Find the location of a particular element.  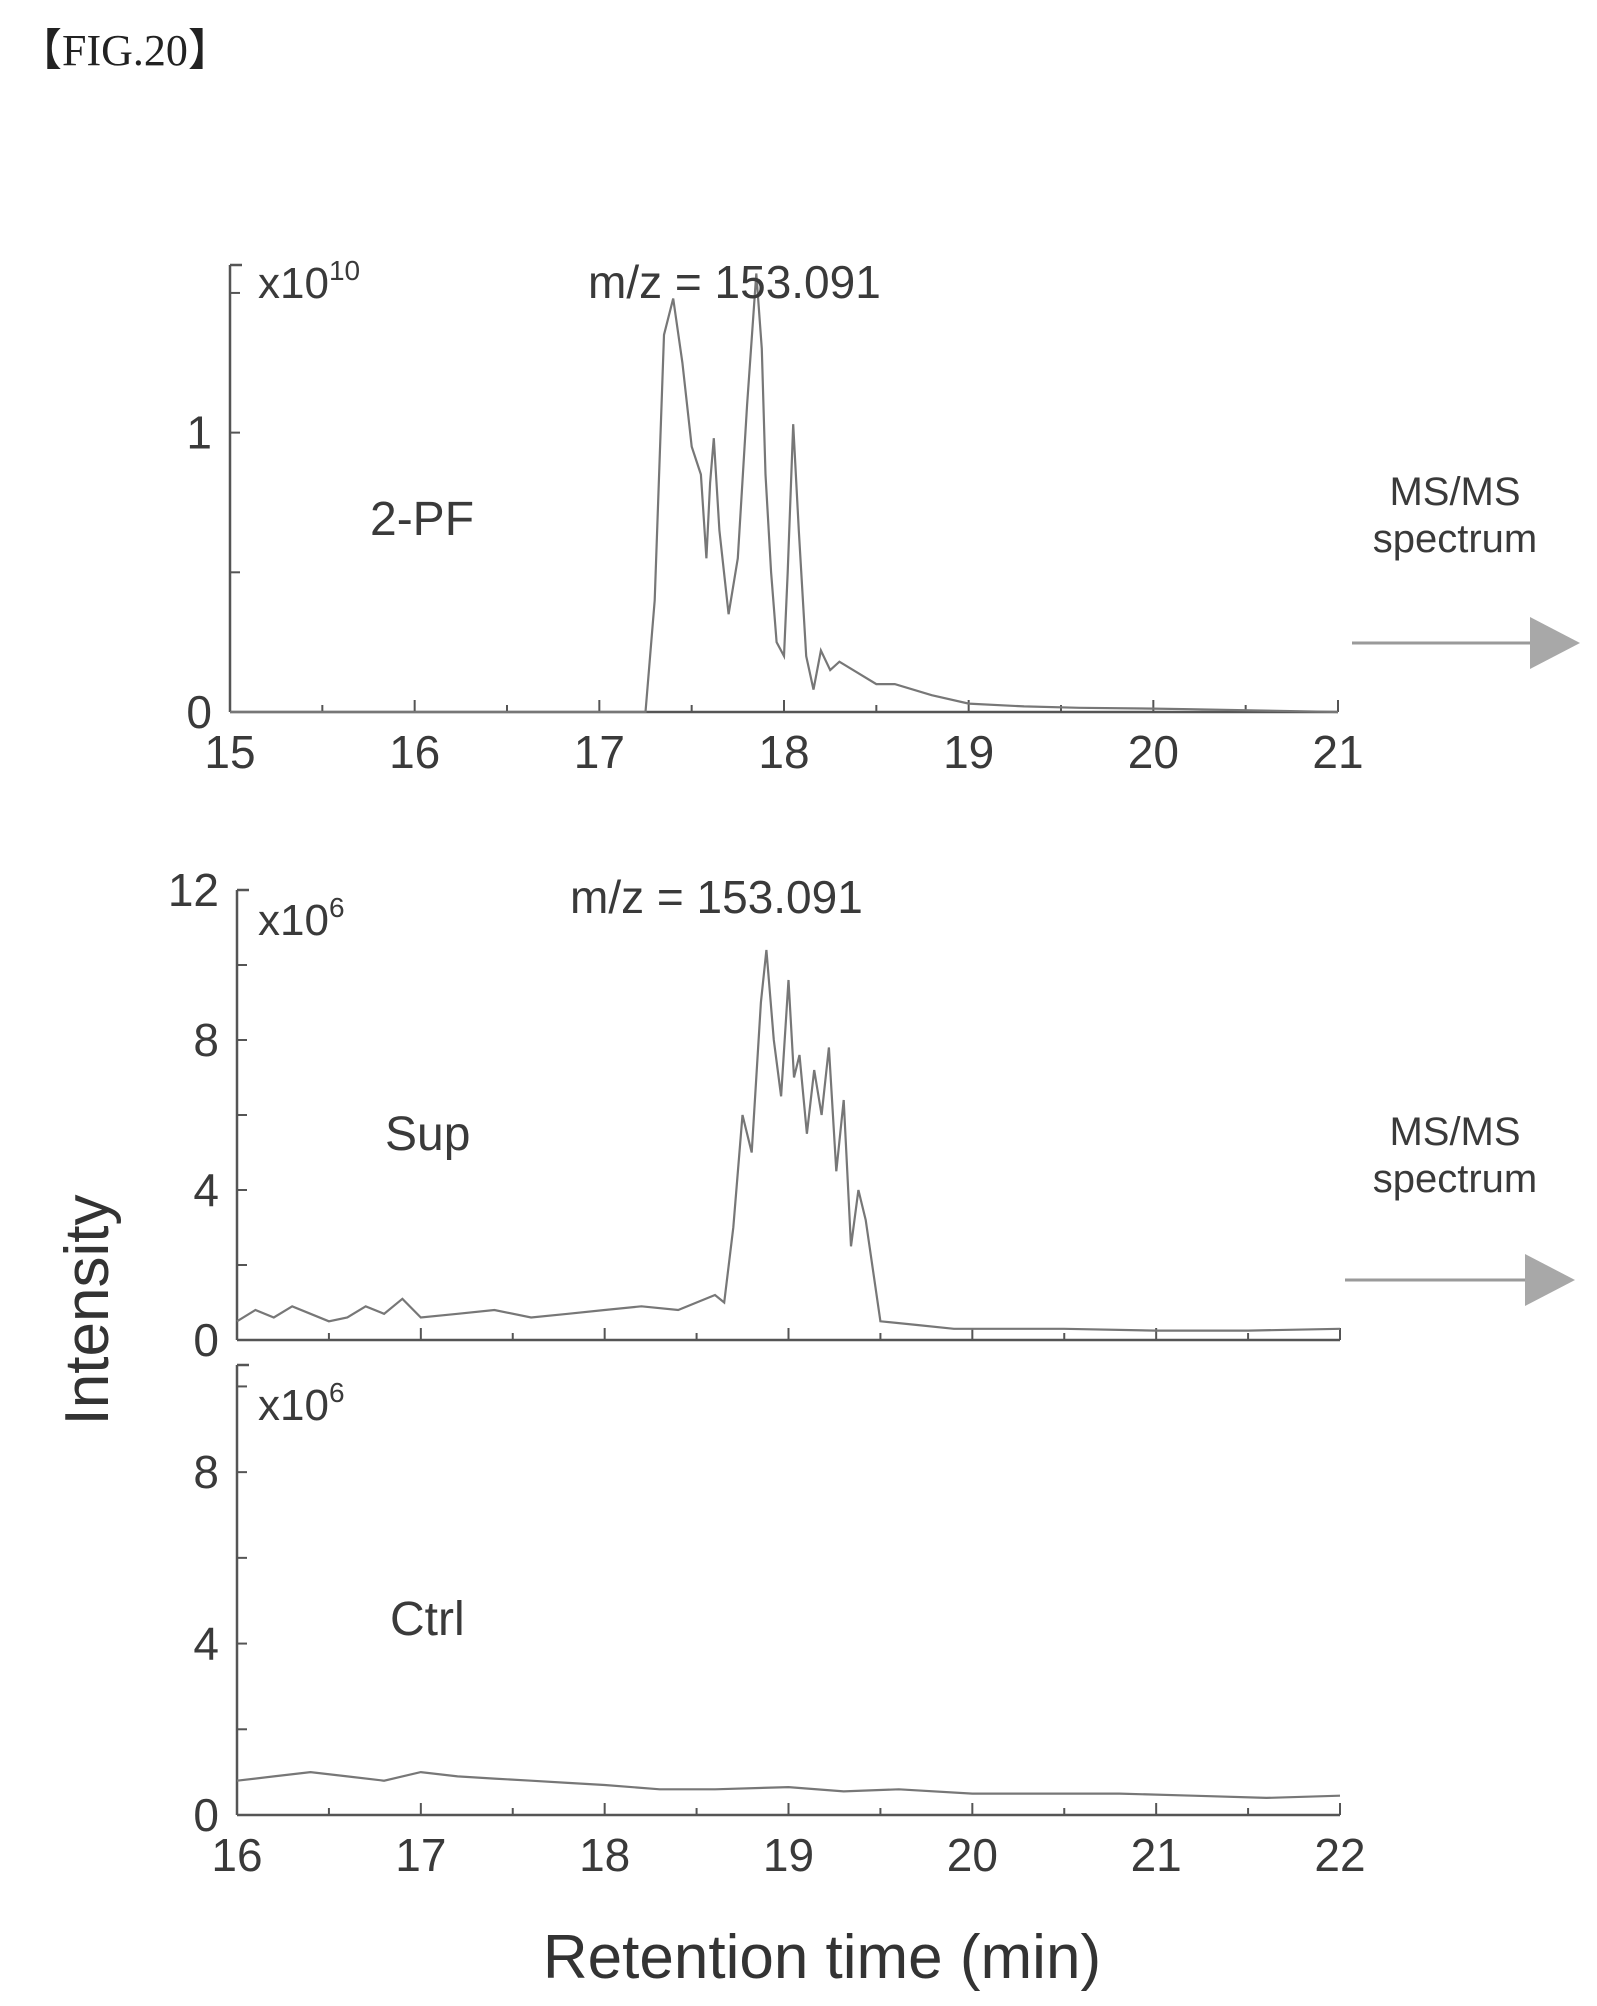

y-axis-title: Intensity is located at coordinates (87, 1310).